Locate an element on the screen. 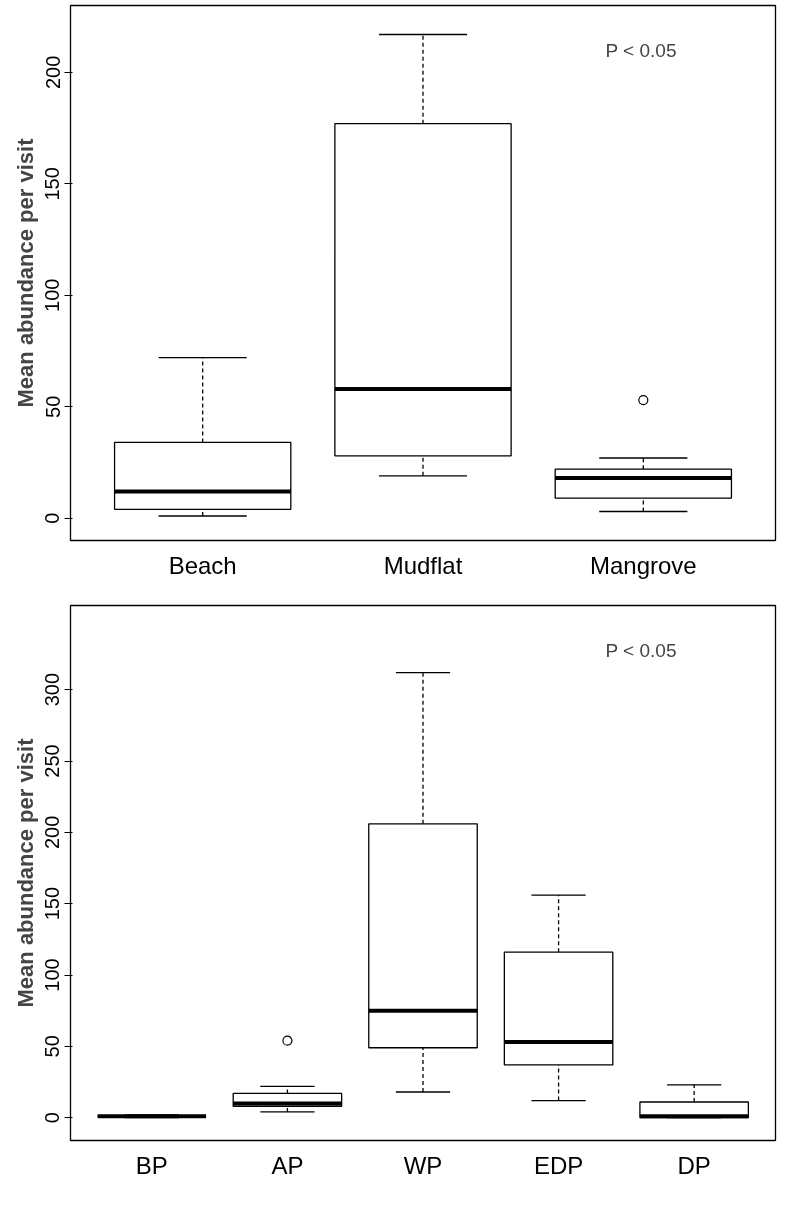 Image resolution: width=792 pixels, height=1210 pixels. x-tick-label: AP is located at coordinates (287, 1165).